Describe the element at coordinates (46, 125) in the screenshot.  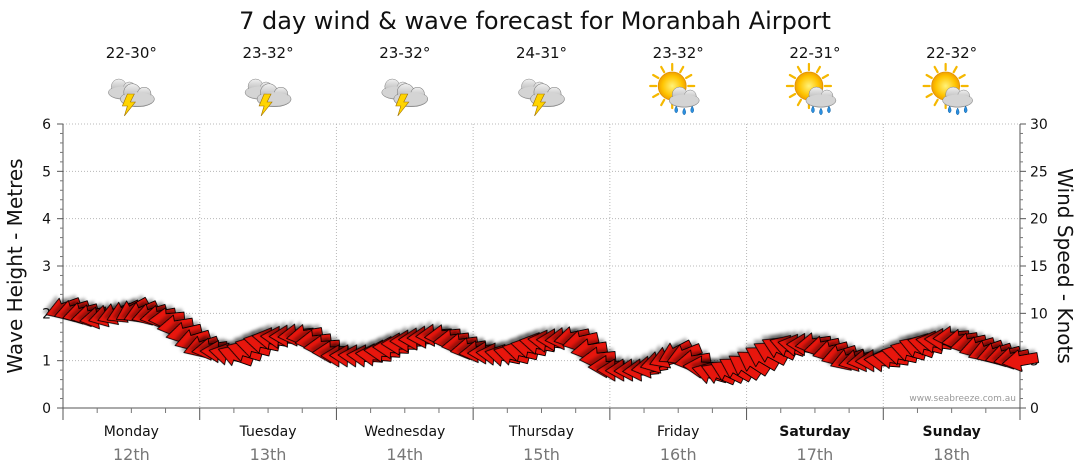
I see `left-tick-label: 6` at that location.